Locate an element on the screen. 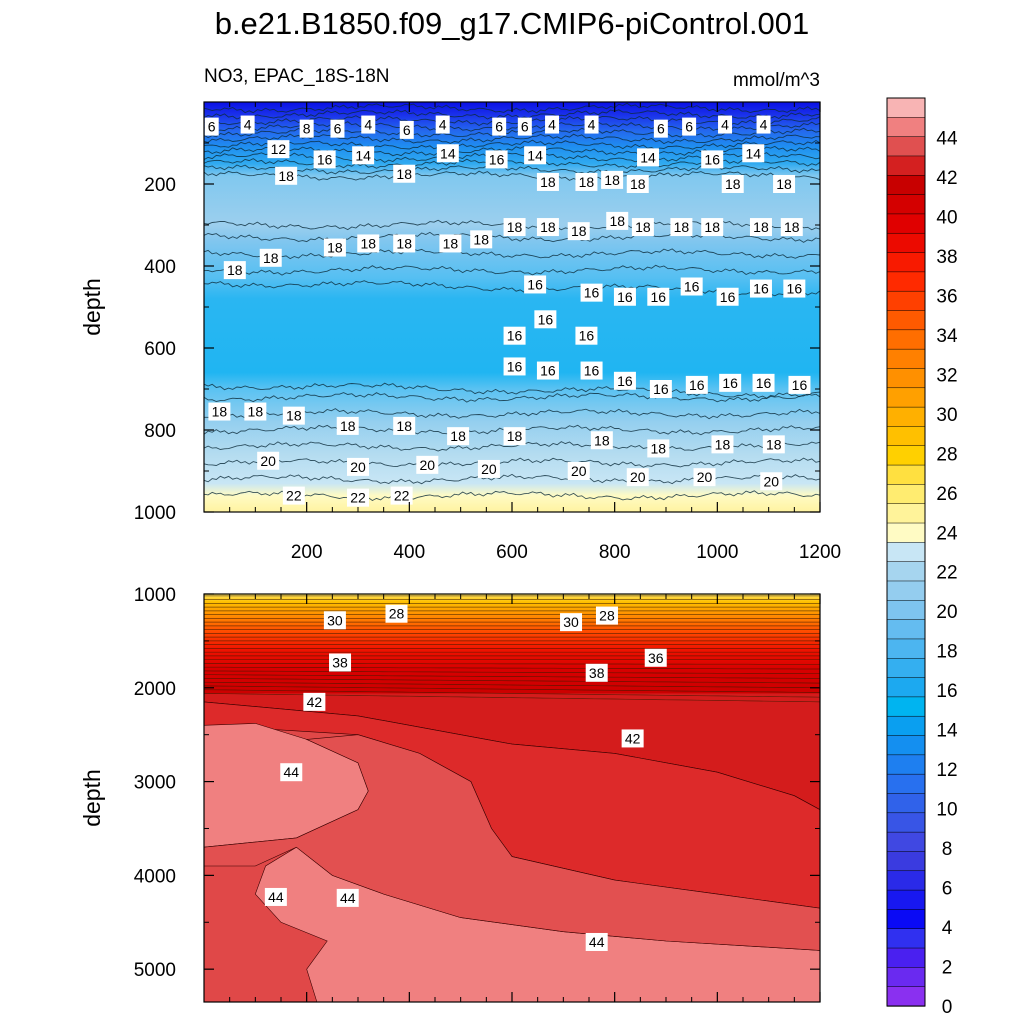 The image size is (1024, 1024). contour-label: 14 is located at coordinates (753, 153).